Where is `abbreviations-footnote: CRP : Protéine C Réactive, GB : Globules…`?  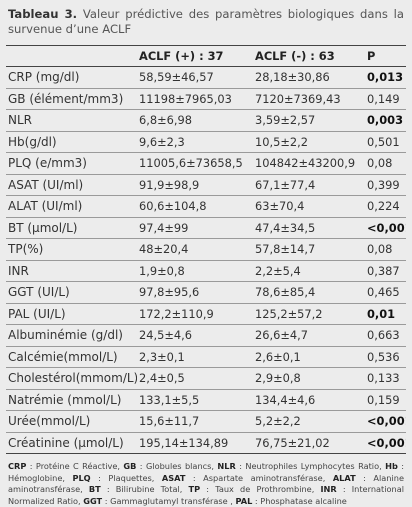
abbreviations-footnote: CRP : Protéine C Réactive, GB : Globules… is located at coordinates (206, 484).